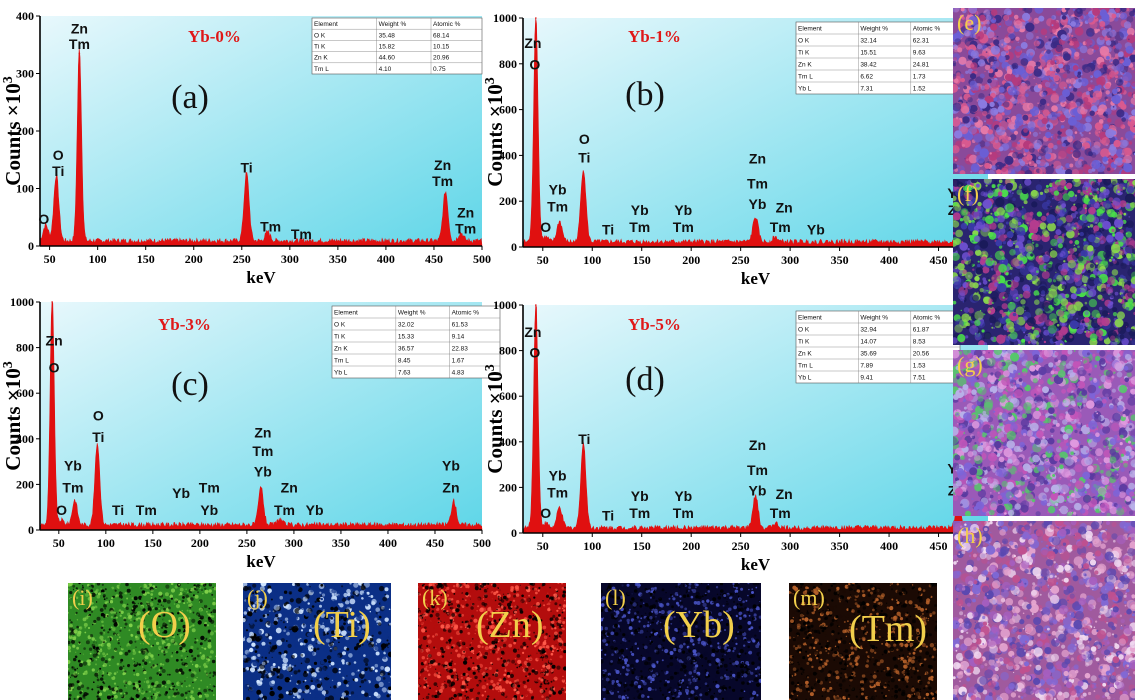  What do you see at coordinates (289, 487) in the screenshot?
I see `peak-label: Zn` at bounding box center [289, 487].